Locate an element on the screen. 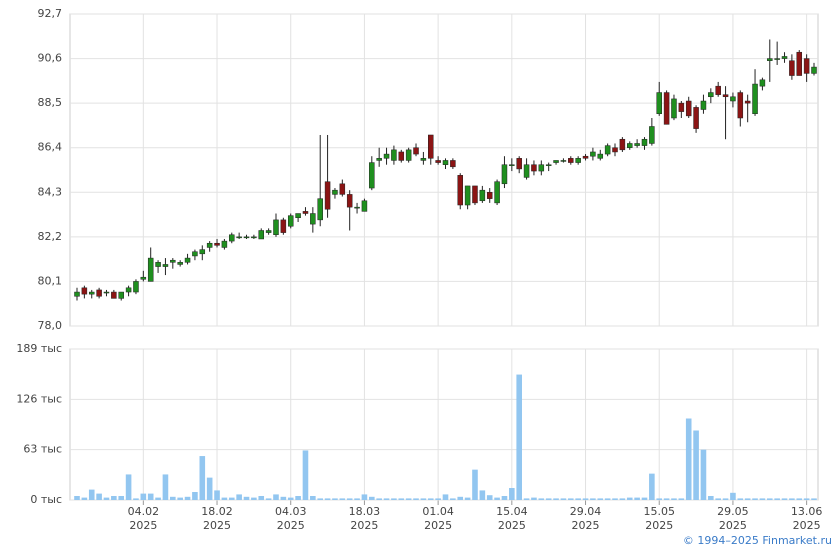 The width and height of the screenshot is (840, 550). x-tick-label: 15.05 2025 is located at coordinates (659, 518).